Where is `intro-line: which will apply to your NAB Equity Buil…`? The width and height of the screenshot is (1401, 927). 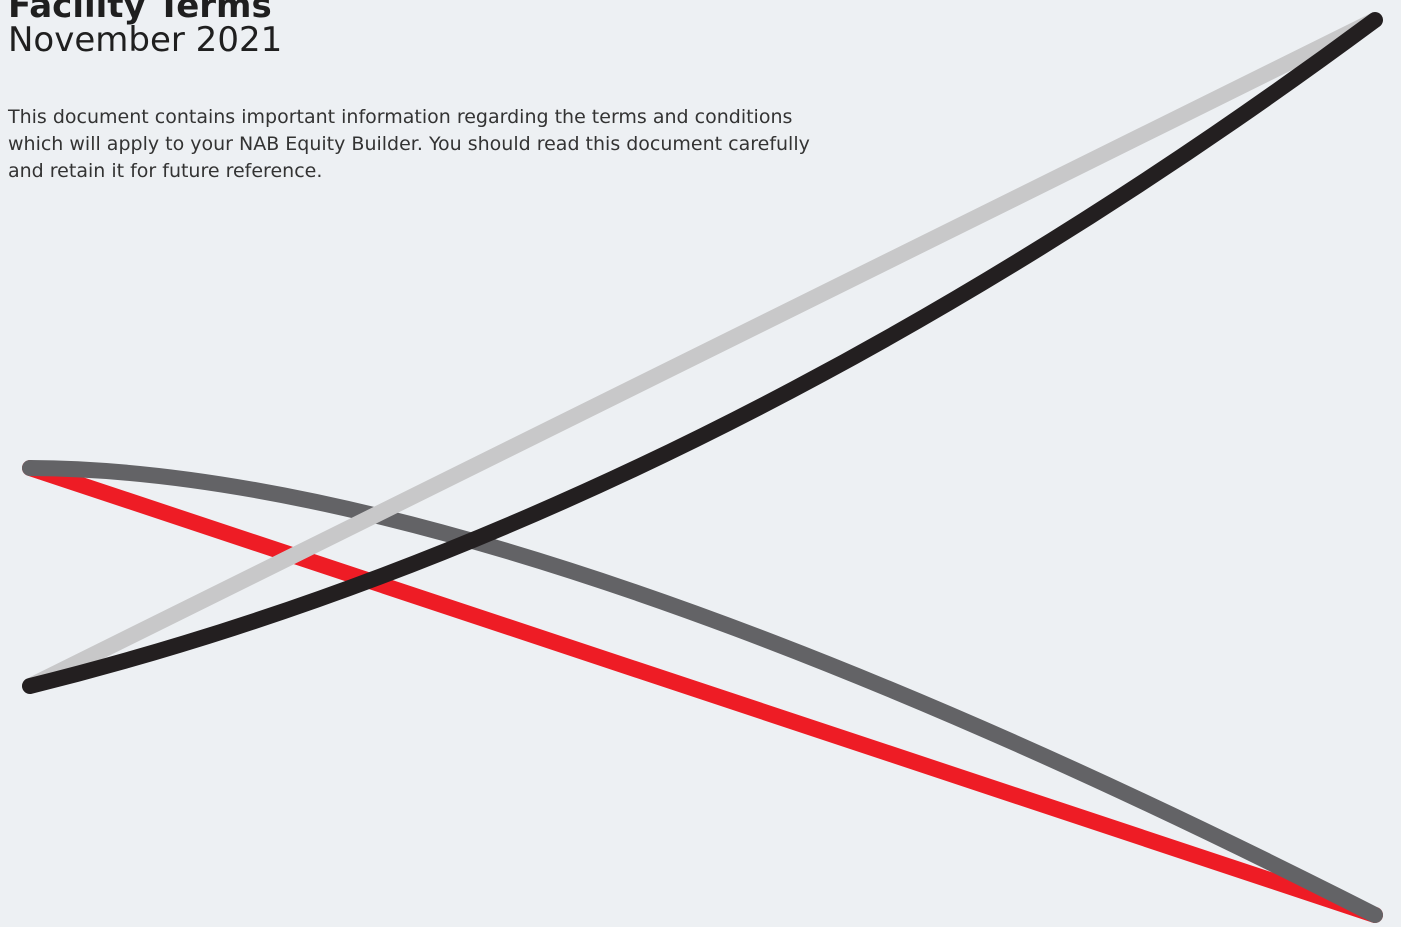
intro-line: which will apply to your NAB Equity Buil… is located at coordinates (409, 144).